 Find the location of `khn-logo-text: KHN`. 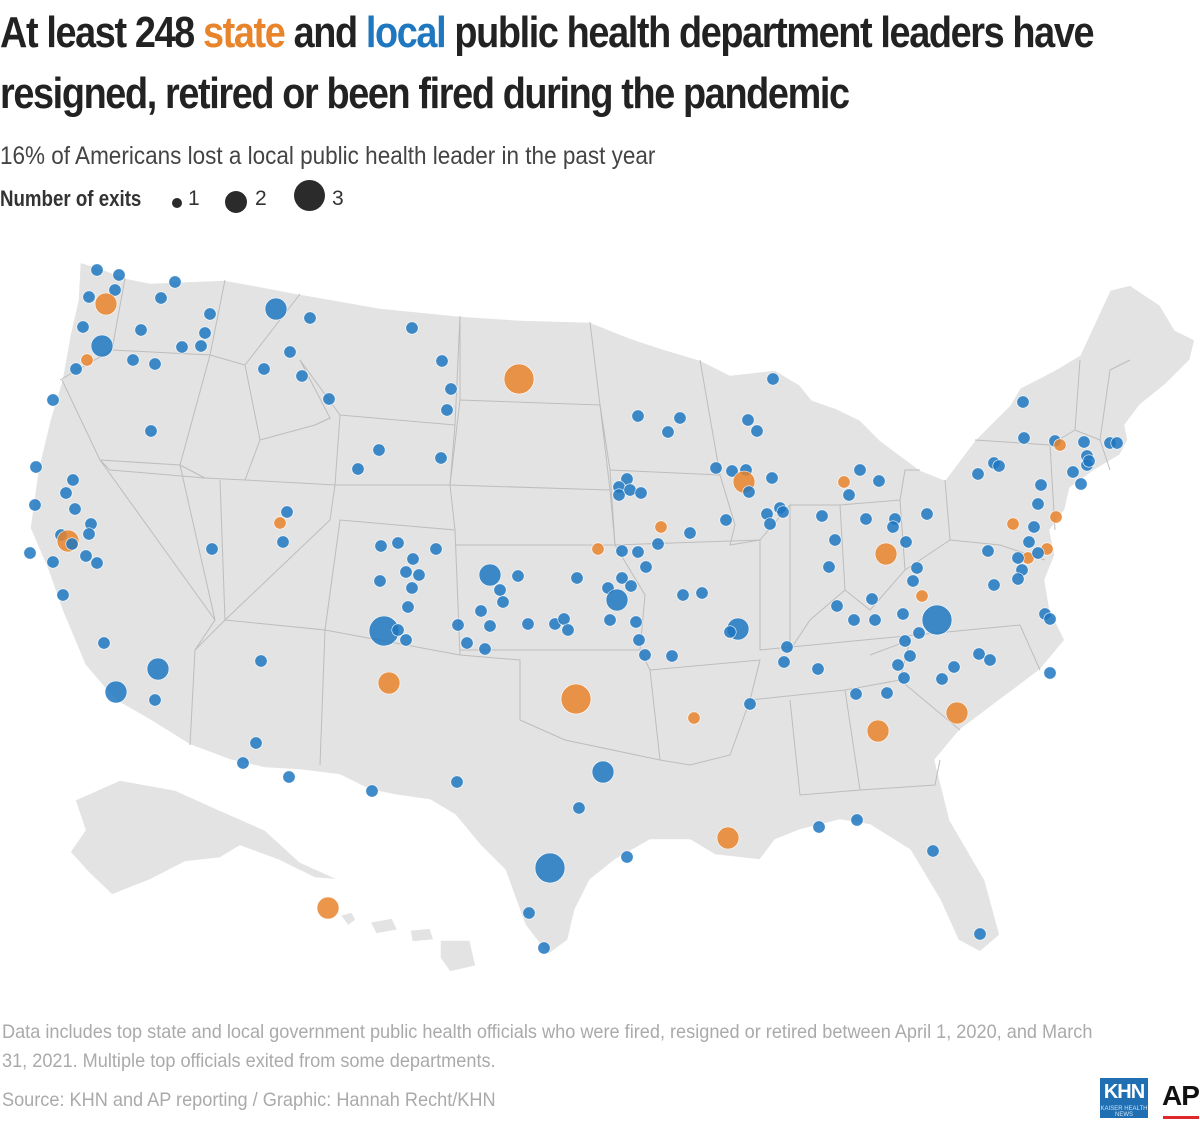

khn-logo-text: KHN is located at coordinates (1124, 1092).